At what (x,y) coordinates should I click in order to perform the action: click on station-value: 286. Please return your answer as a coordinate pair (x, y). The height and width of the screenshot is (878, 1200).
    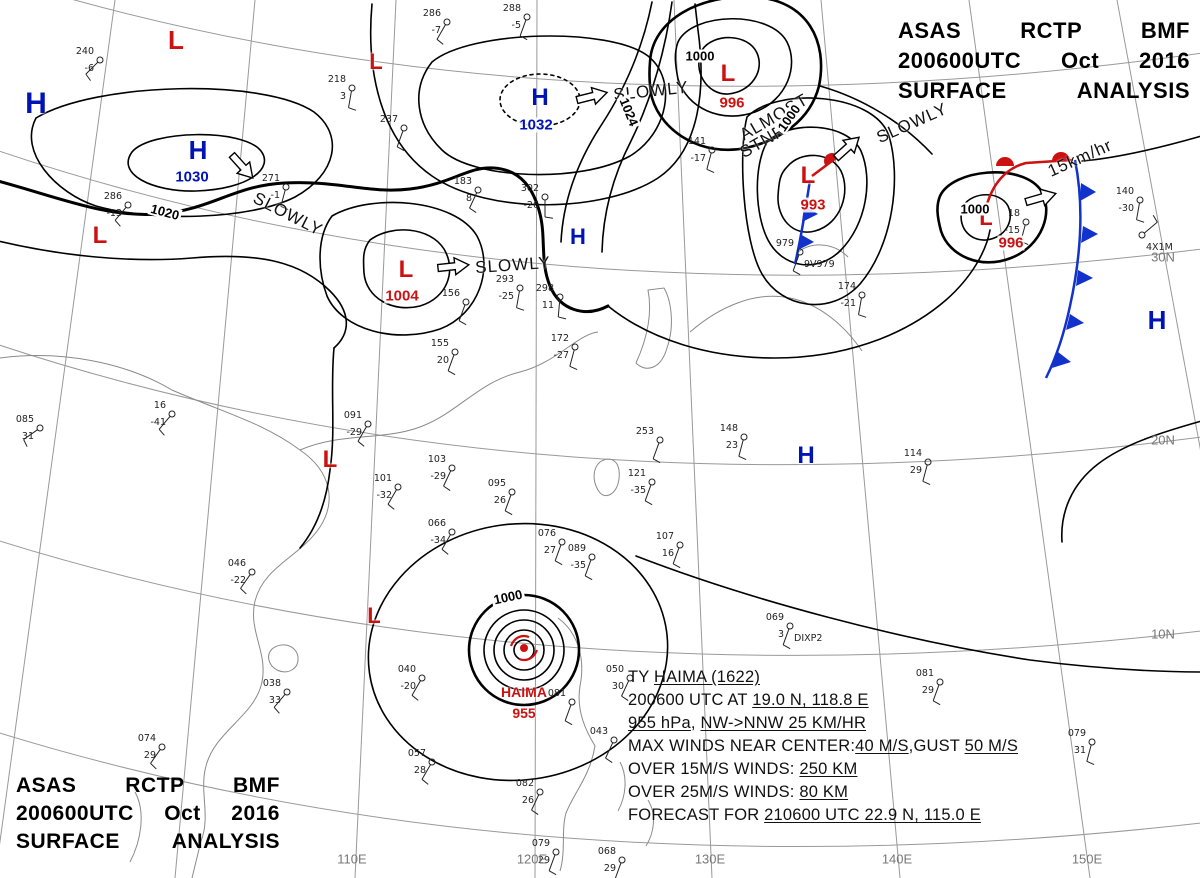
    Looking at the image, I should click on (113, 196).